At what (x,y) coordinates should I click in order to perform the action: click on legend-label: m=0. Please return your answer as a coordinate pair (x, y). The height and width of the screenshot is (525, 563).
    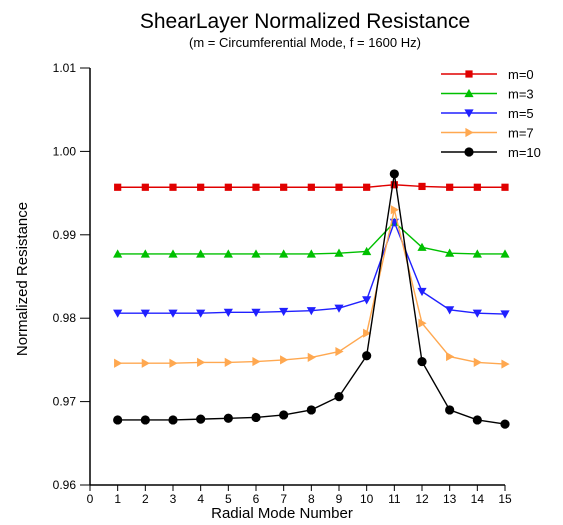
    Looking at the image, I should click on (521, 74).